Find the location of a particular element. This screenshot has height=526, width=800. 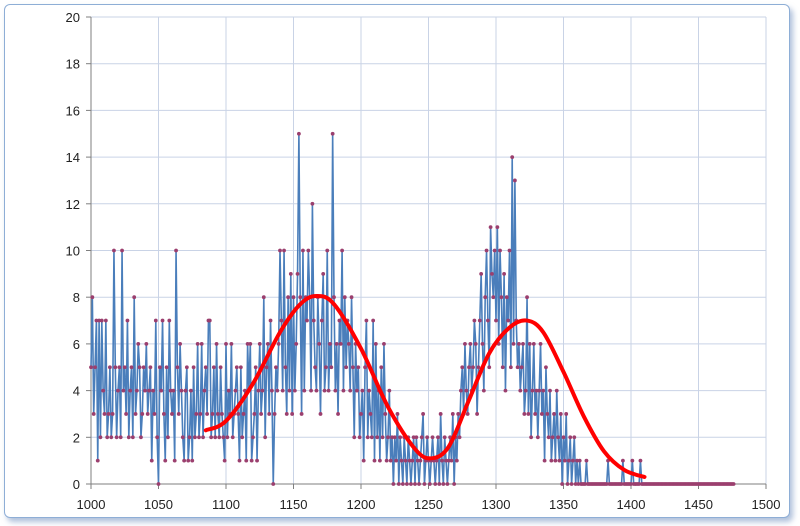

y-tick-label: 2 is located at coordinates (76, 437).